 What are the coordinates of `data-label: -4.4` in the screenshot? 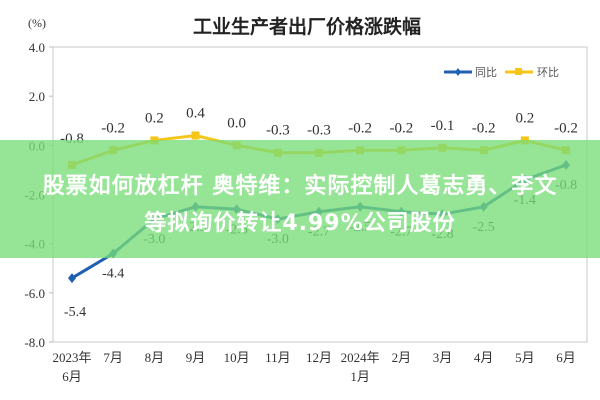 It's located at (113, 274).